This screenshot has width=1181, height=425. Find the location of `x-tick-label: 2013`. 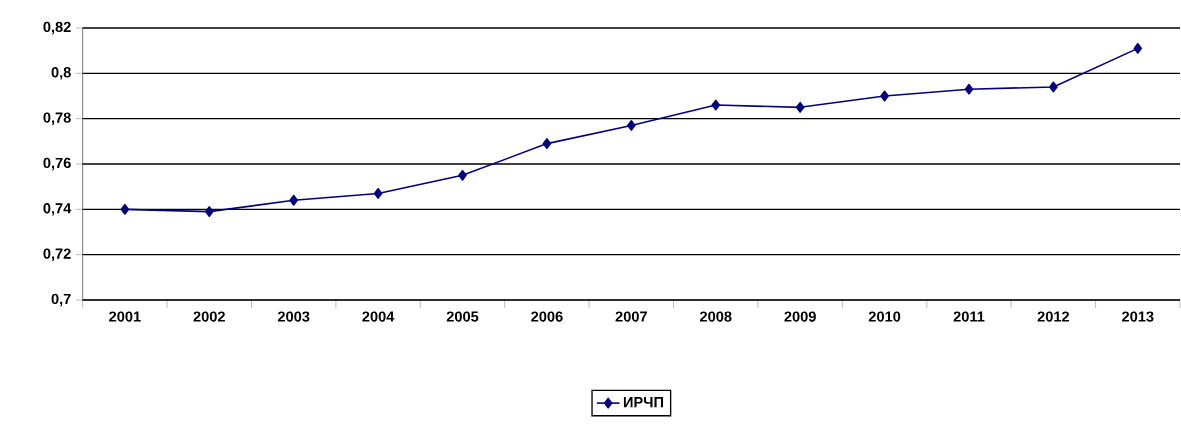

x-tick-label: 2013 is located at coordinates (1138, 316).